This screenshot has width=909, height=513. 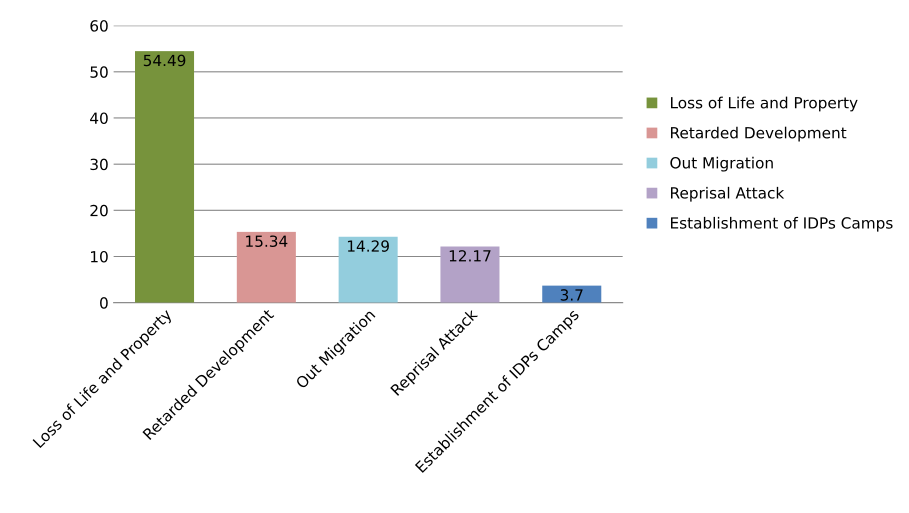 I want to click on data-label: 15.34, so click(x=267, y=241).